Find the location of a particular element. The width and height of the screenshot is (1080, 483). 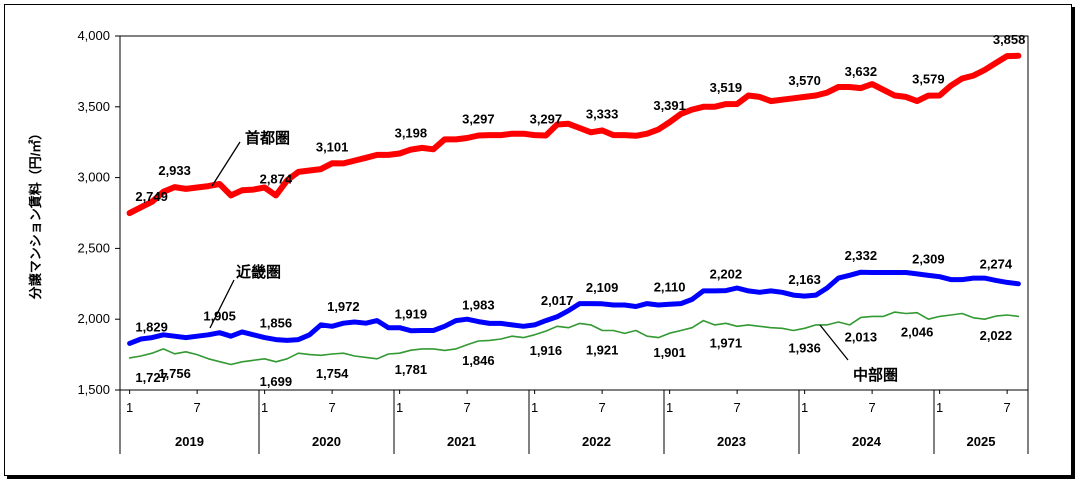

data-label: 2,332 is located at coordinates (861, 255).